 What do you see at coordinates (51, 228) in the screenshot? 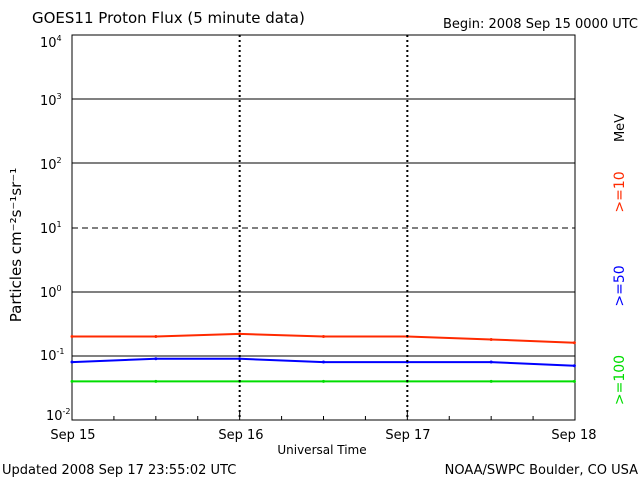
I see `y-tick-label: 10¹` at bounding box center [51, 228].